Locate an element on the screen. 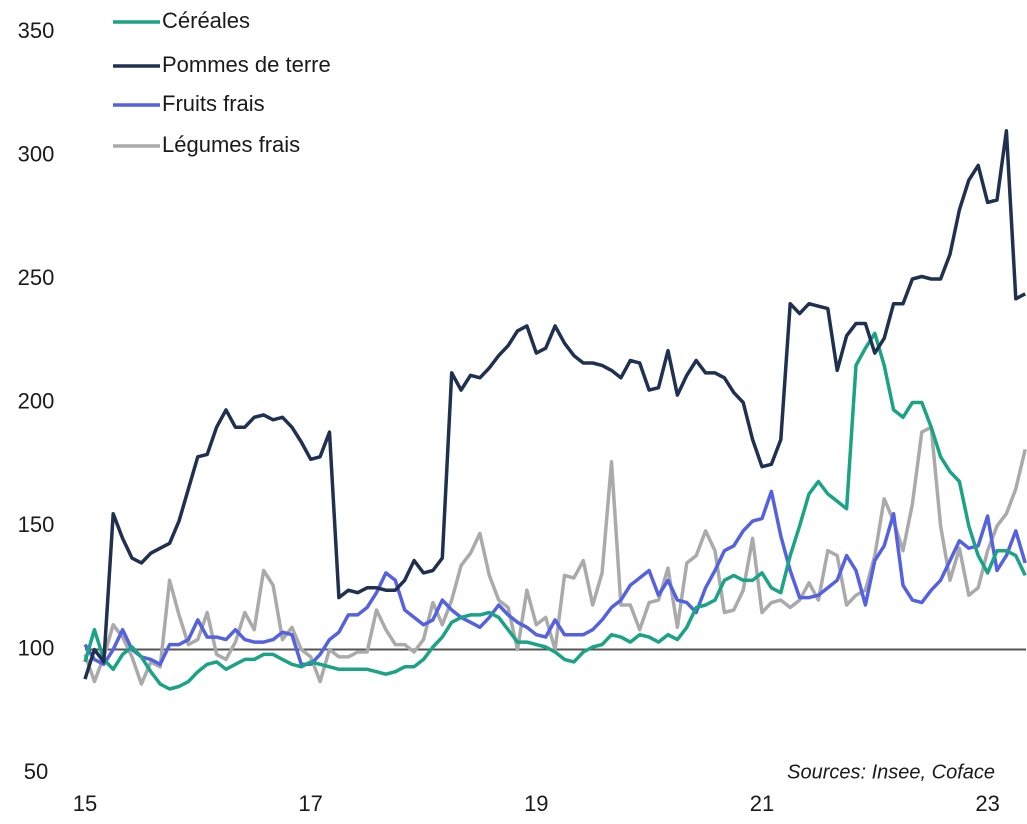 This screenshot has width=1027, height=824. legend-label: Légumes frais is located at coordinates (231, 144).